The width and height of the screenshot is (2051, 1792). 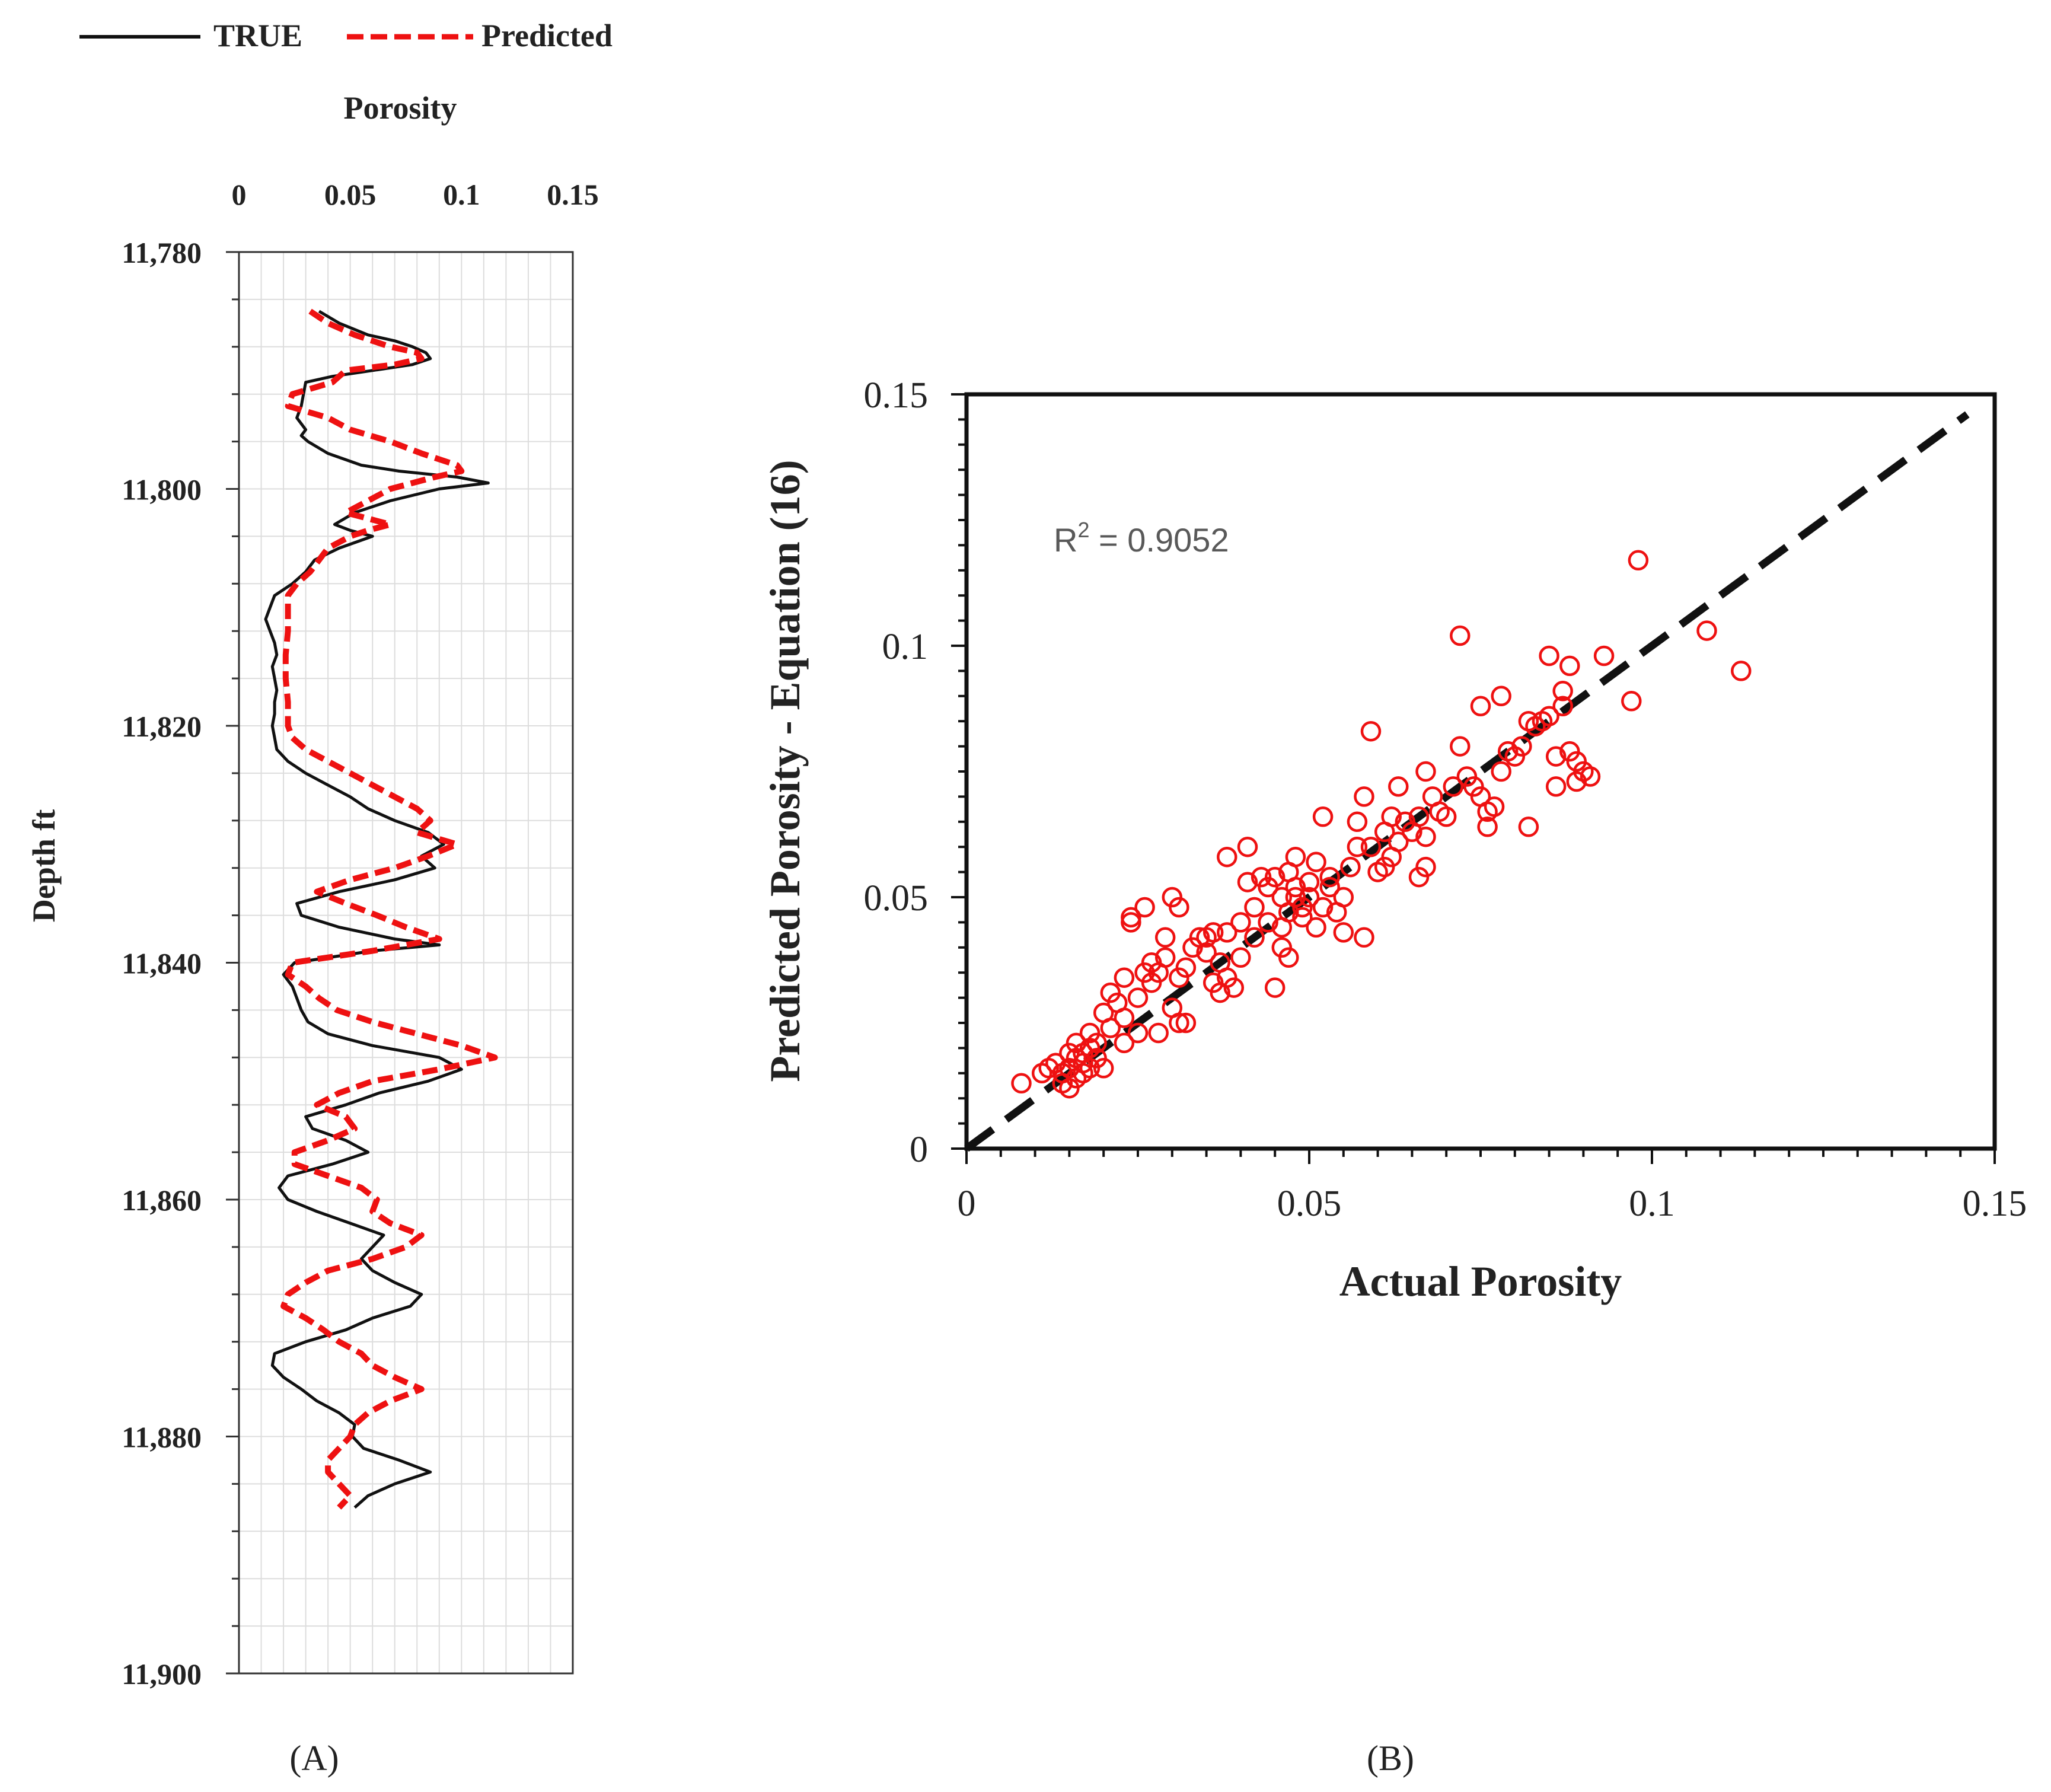 What do you see at coordinates (547, 35) in the screenshot?
I see `legend-predicted-label: Predicted` at bounding box center [547, 35].